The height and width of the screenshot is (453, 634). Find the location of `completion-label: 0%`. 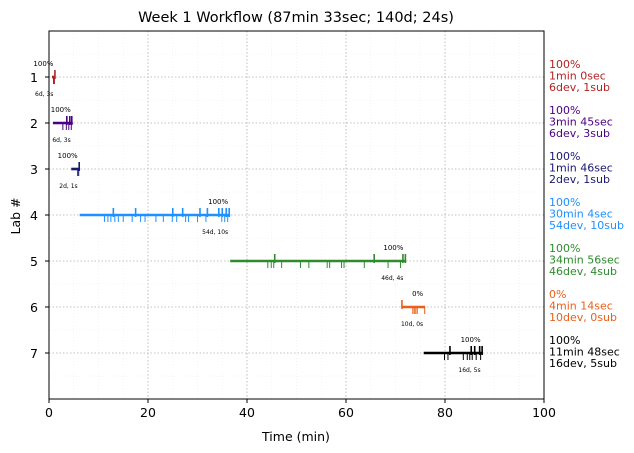

completion-label: 0% is located at coordinates (417, 294).